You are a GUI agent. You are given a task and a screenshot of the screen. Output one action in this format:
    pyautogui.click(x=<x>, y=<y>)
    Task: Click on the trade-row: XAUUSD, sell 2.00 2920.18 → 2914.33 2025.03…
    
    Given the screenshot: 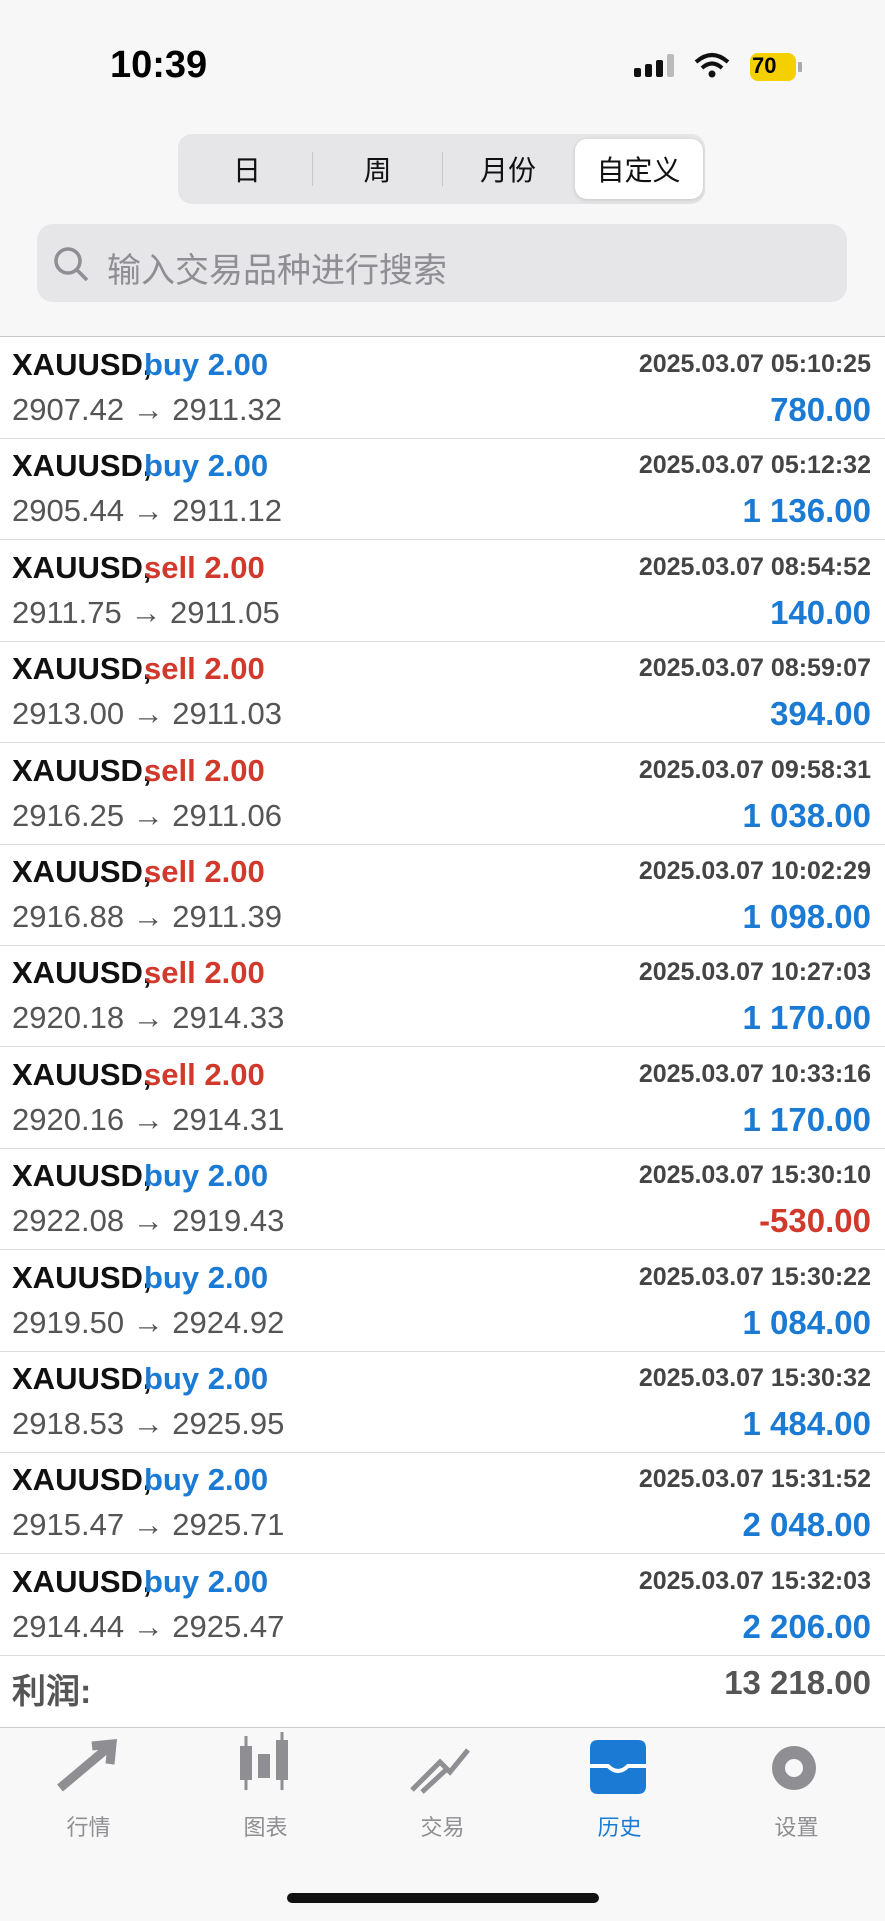 What is the action you would take?
    pyautogui.click(x=442, y=996)
    